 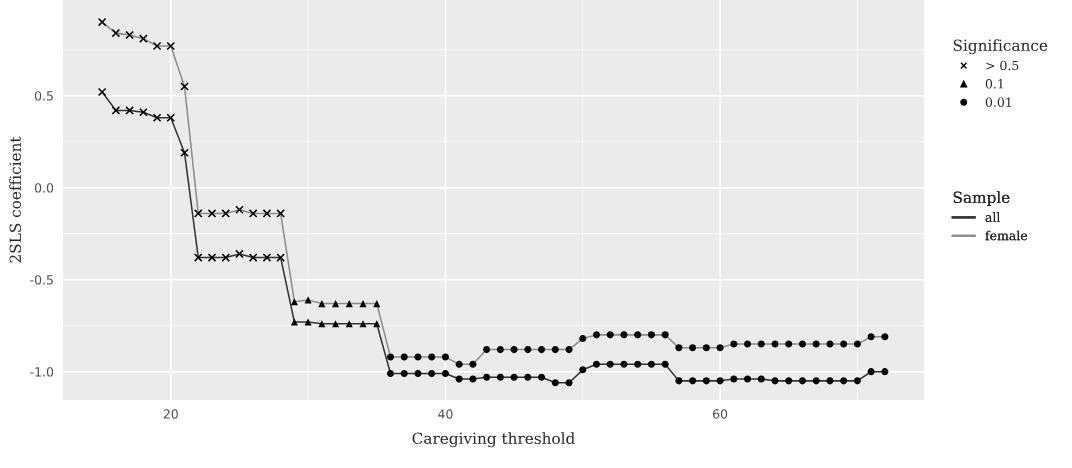 I want to click on x-tick-label: 40, so click(x=445, y=414).